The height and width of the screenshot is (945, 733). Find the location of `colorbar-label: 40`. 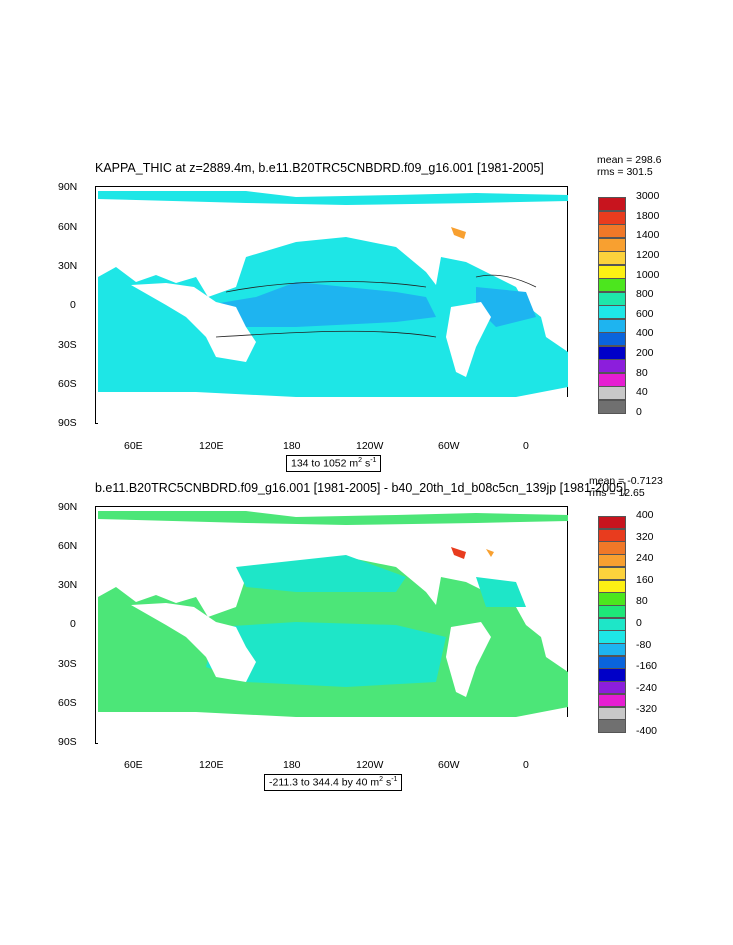

colorbar-label: 40 is located at coordinates (642, 392).